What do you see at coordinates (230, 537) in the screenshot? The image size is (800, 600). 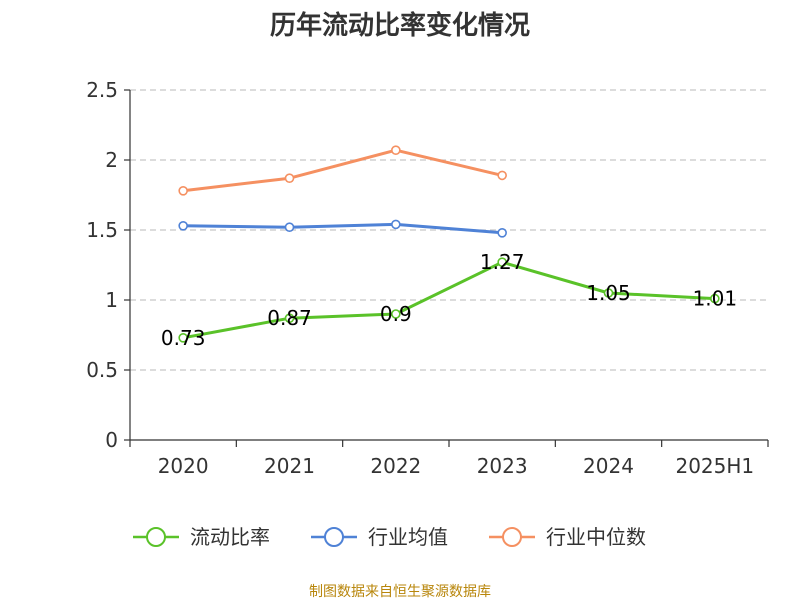 I see `legend-label-0: 流动比率` at bounding box center [230, 537].